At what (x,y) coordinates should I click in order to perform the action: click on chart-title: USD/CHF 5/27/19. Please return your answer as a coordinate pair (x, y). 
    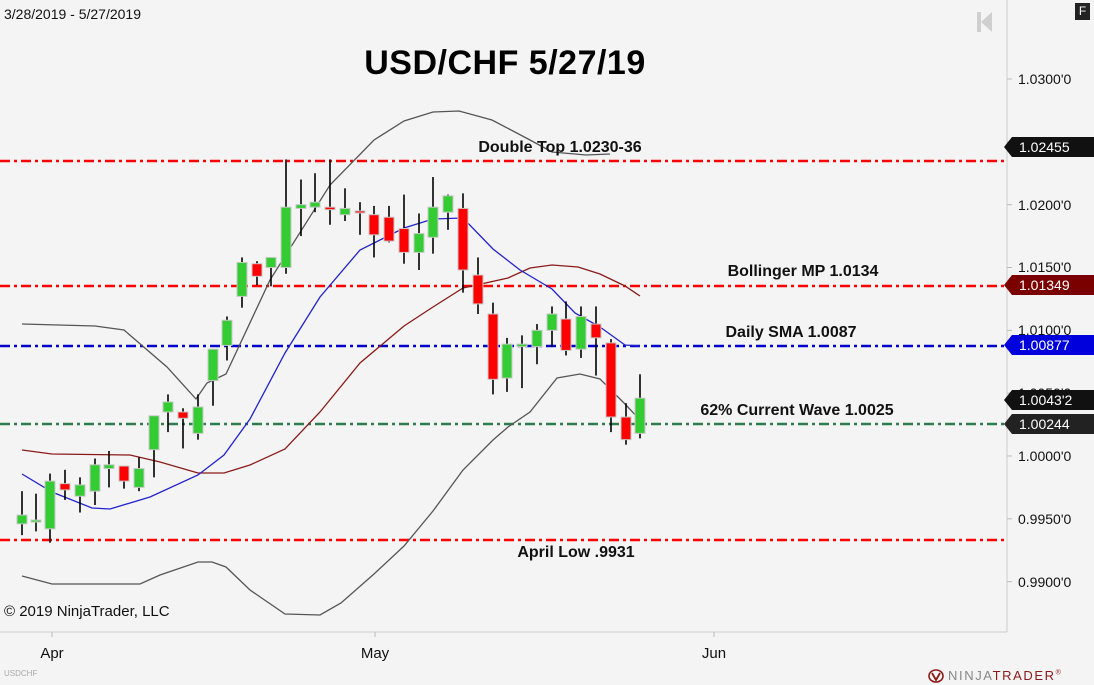
    Looking at the image, I should click on (505, 63).